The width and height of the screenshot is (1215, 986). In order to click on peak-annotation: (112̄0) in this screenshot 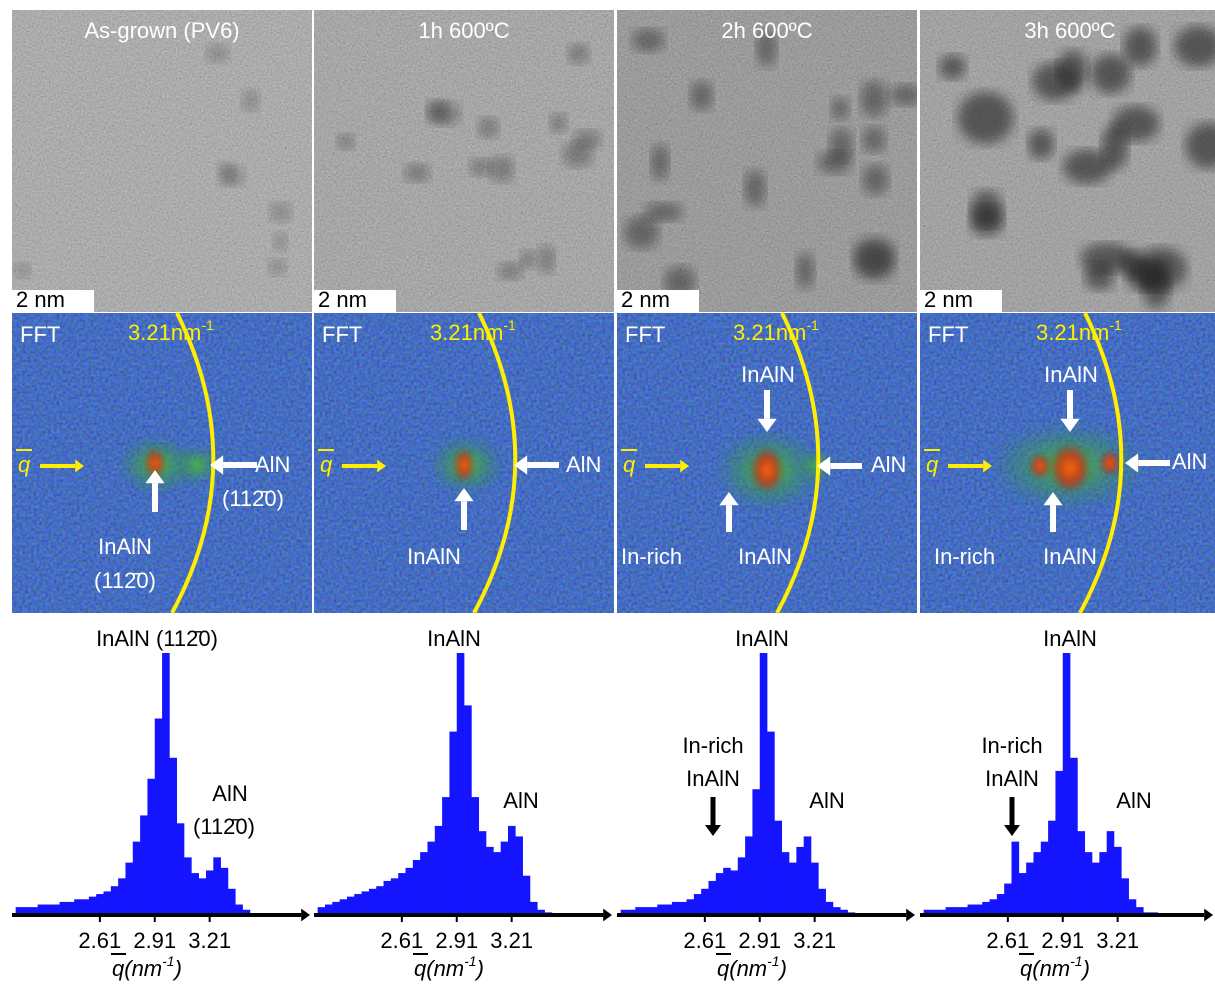, I will do `click(224, 826)`.